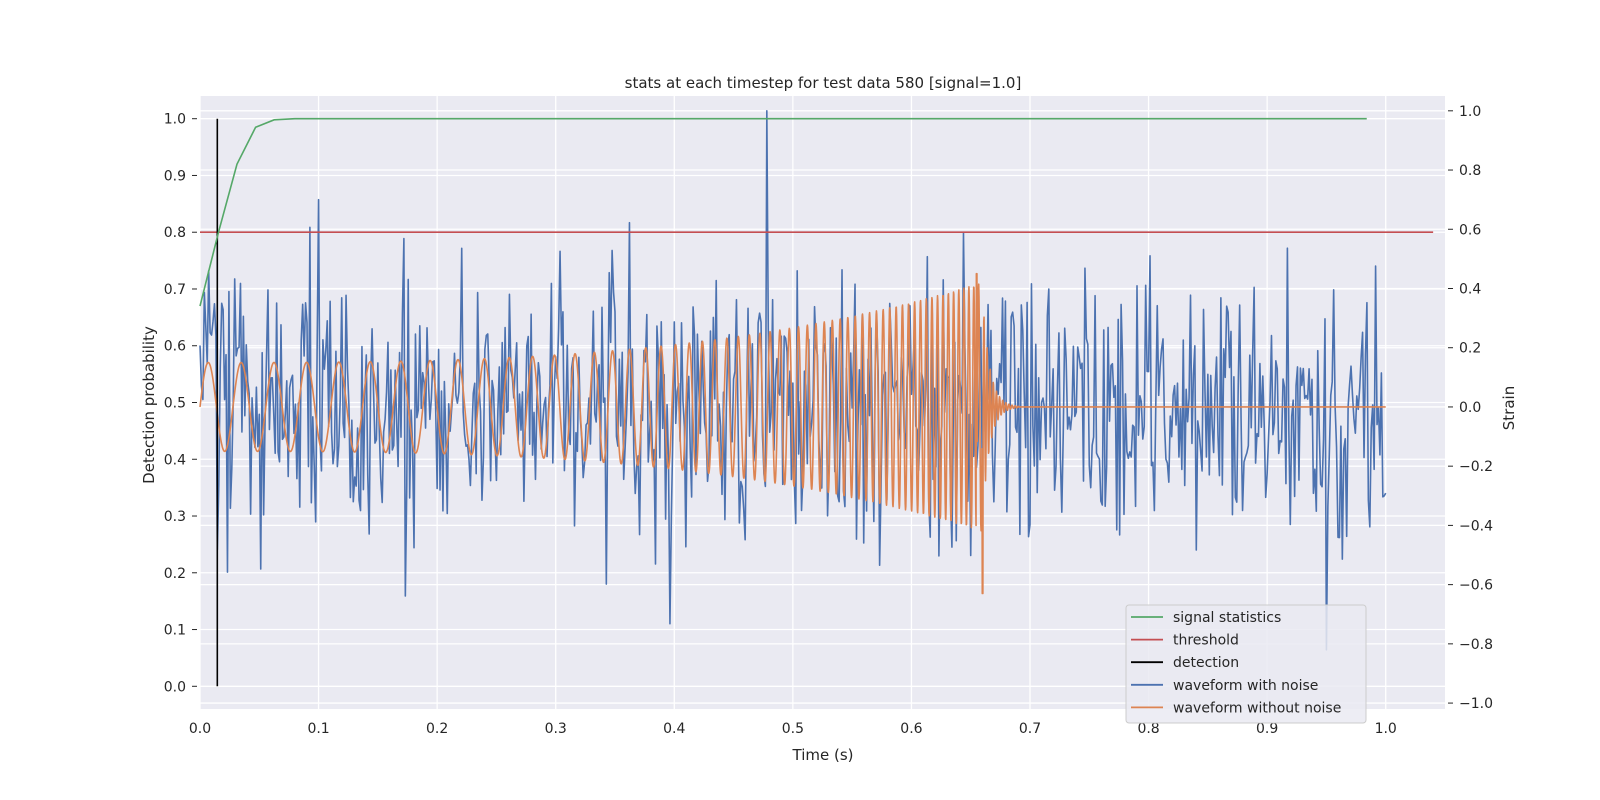 The height and width of the screenshot is (800, 1600). I want to click on x-tick-label: 0.2, so click(437, 729).